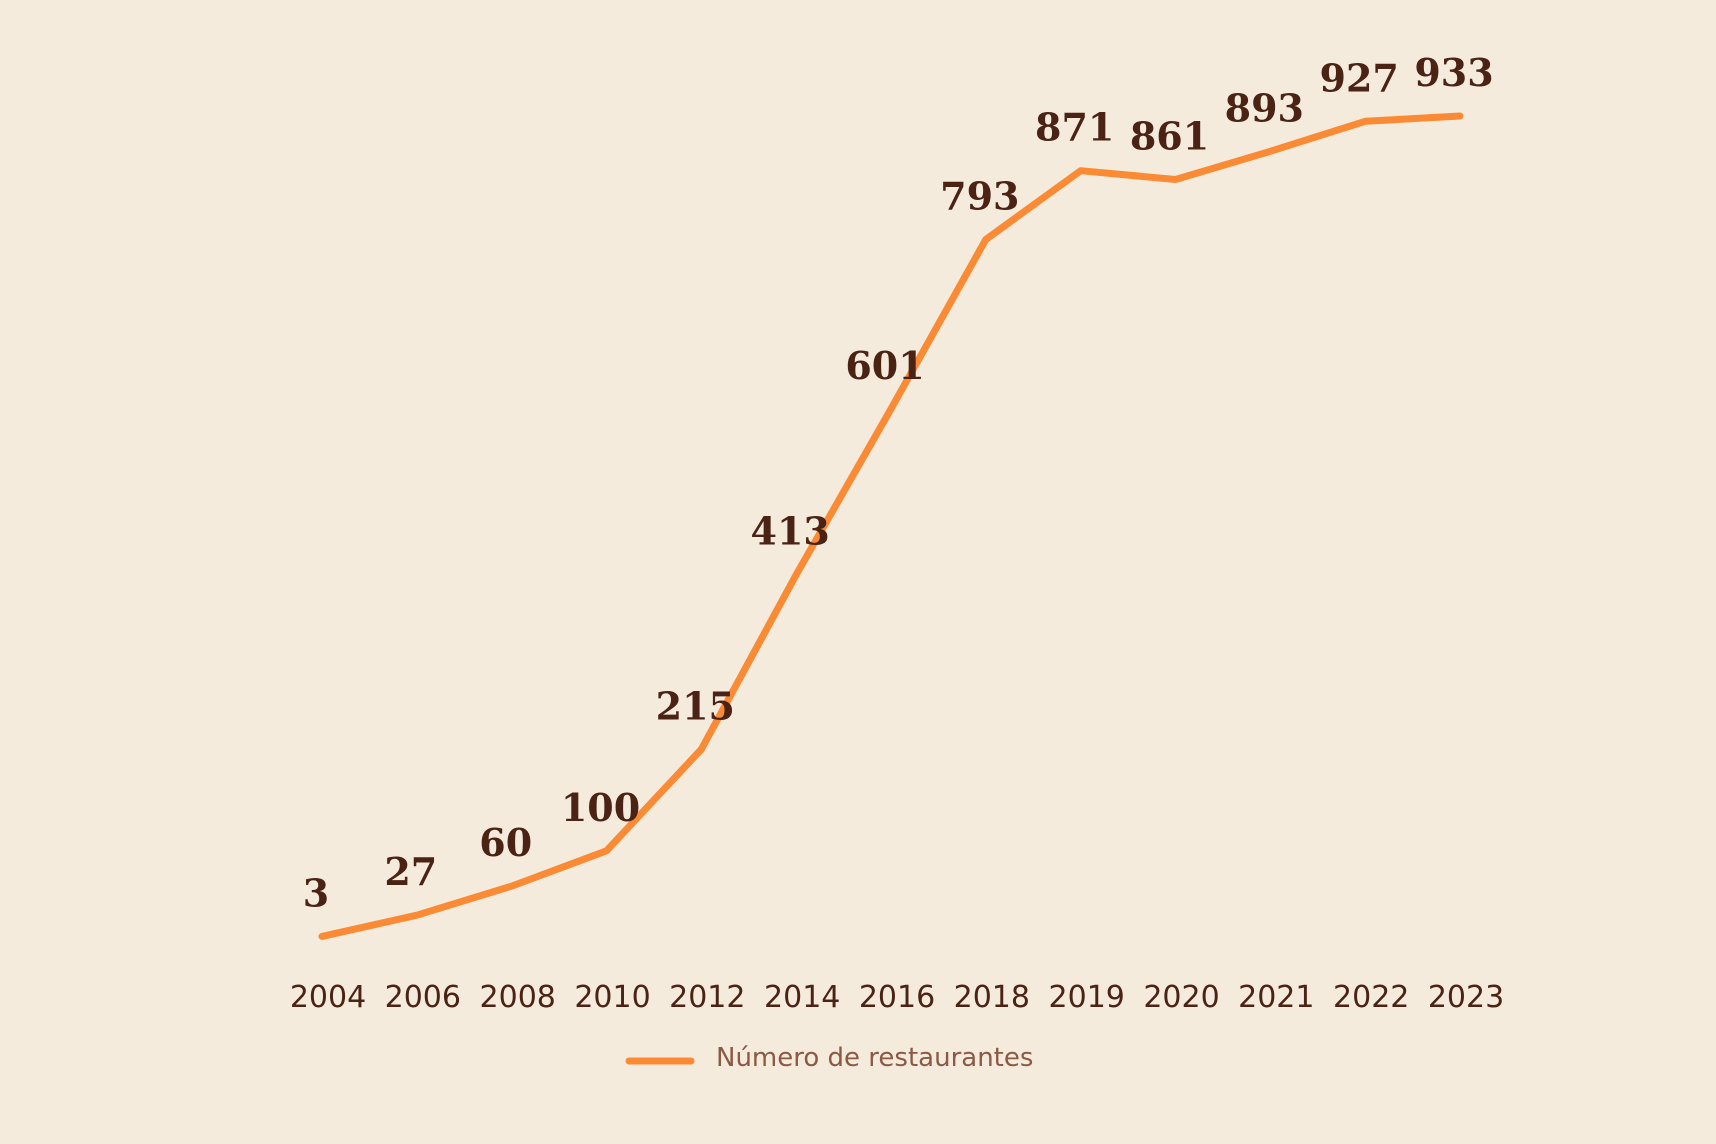  Describe the element at coordinates (1181, 997) in the screenshot. I see `x-tick-label: 2020` at that location.